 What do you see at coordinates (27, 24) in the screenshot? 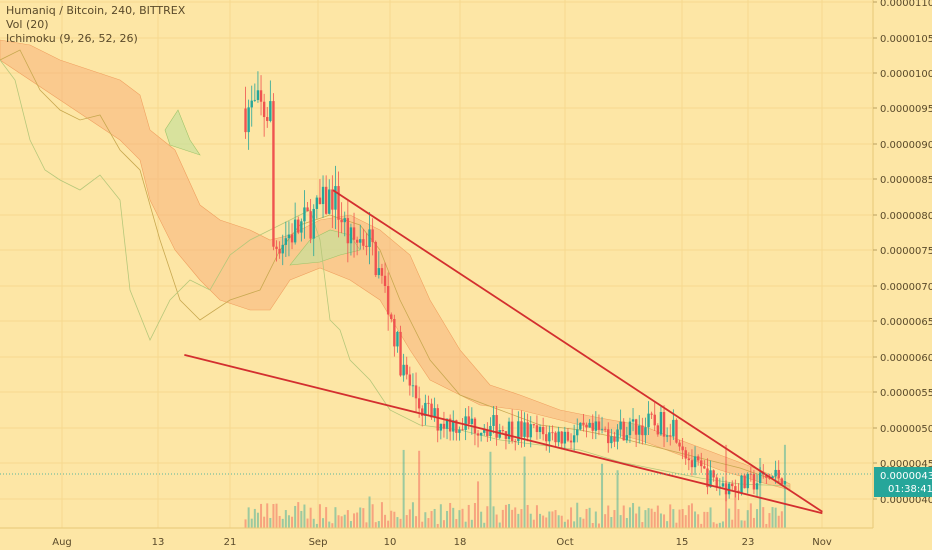
I see `volume-indicator-label: Vol (20)` at bounding box center [27, 24].